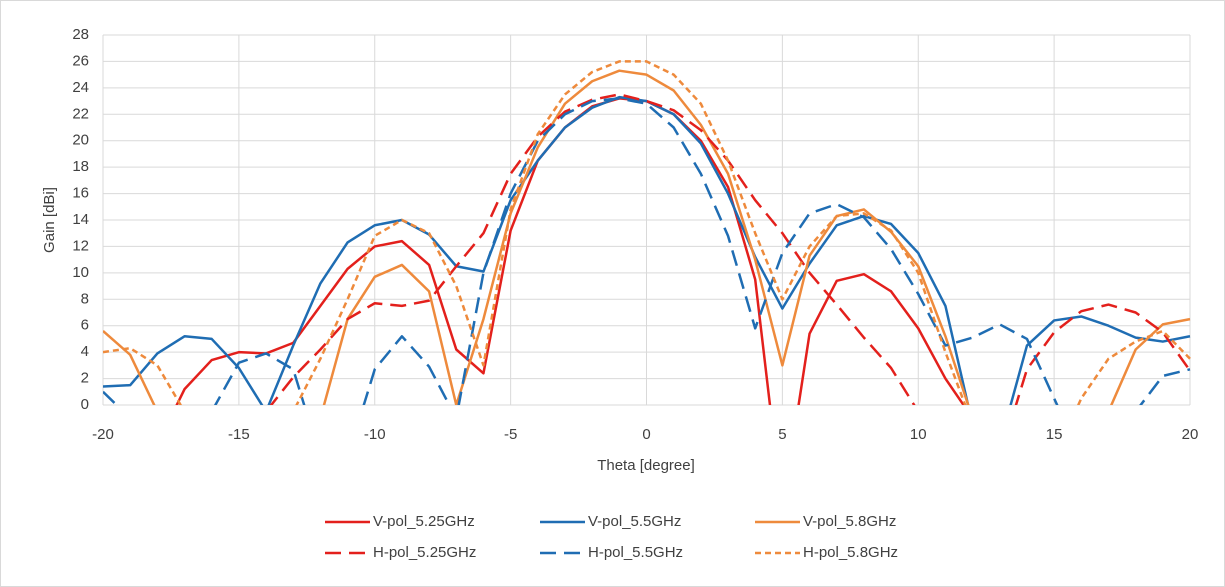  I want to click on x-axis-title: Theta [degree], so click(646, 465).